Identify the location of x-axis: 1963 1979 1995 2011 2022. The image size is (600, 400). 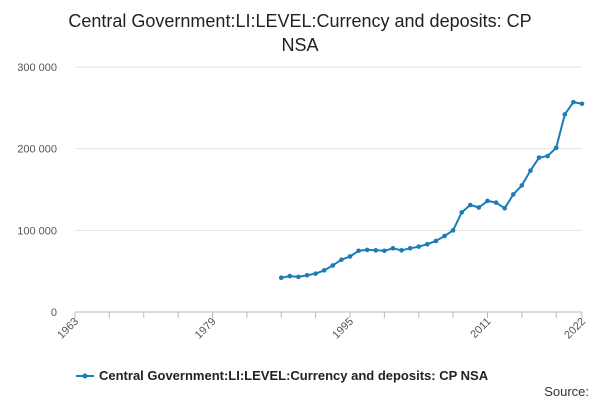
(321, 326).